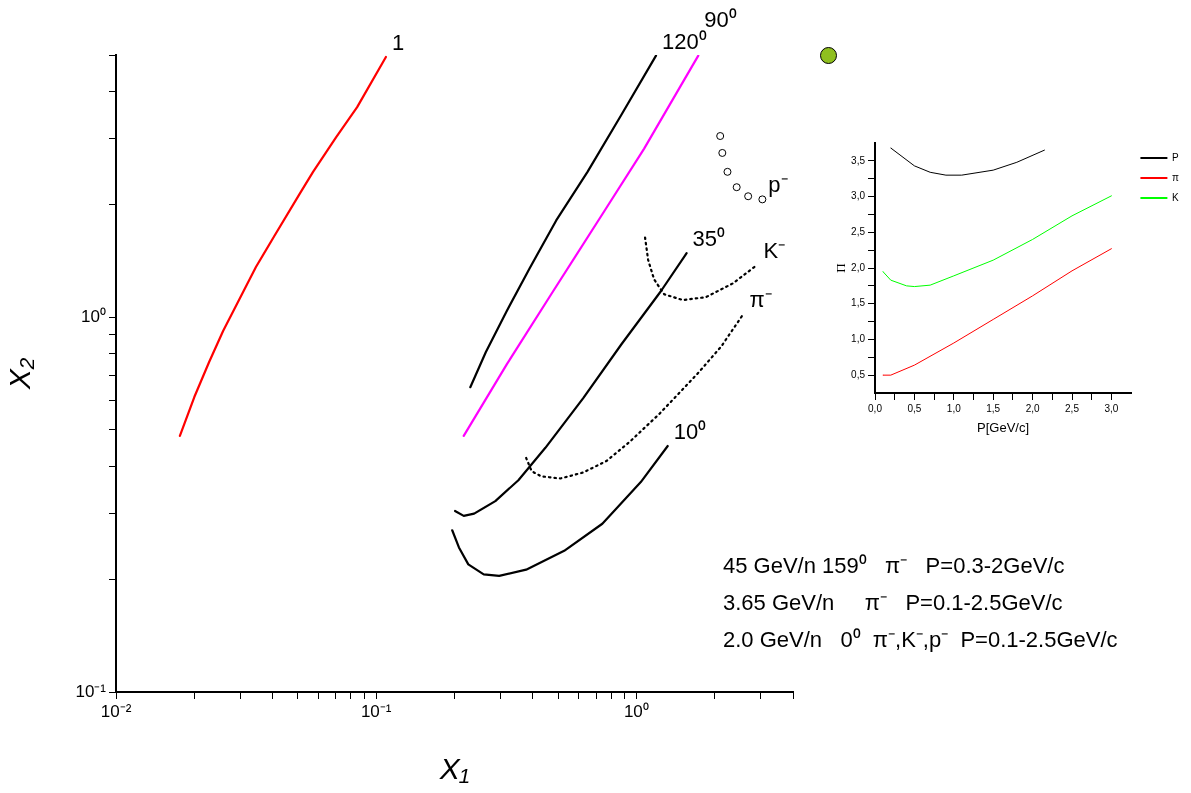 The width and height of the screenshot is (1191, 793). What do you see at coordinates (954, 408) in the screenshot?
I see `x-tick-label: 1,0` at bounding box center [954, 408].